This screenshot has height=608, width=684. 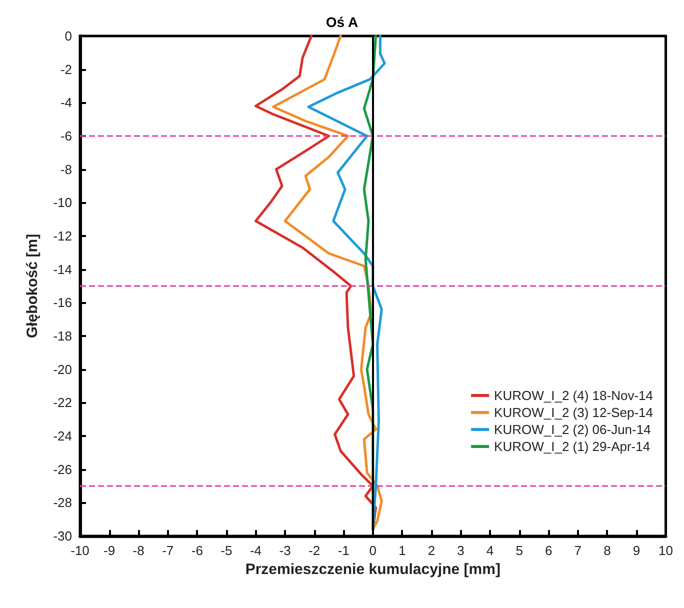 I want to click on x-tick-label: 6, so click(x=548, y=550).